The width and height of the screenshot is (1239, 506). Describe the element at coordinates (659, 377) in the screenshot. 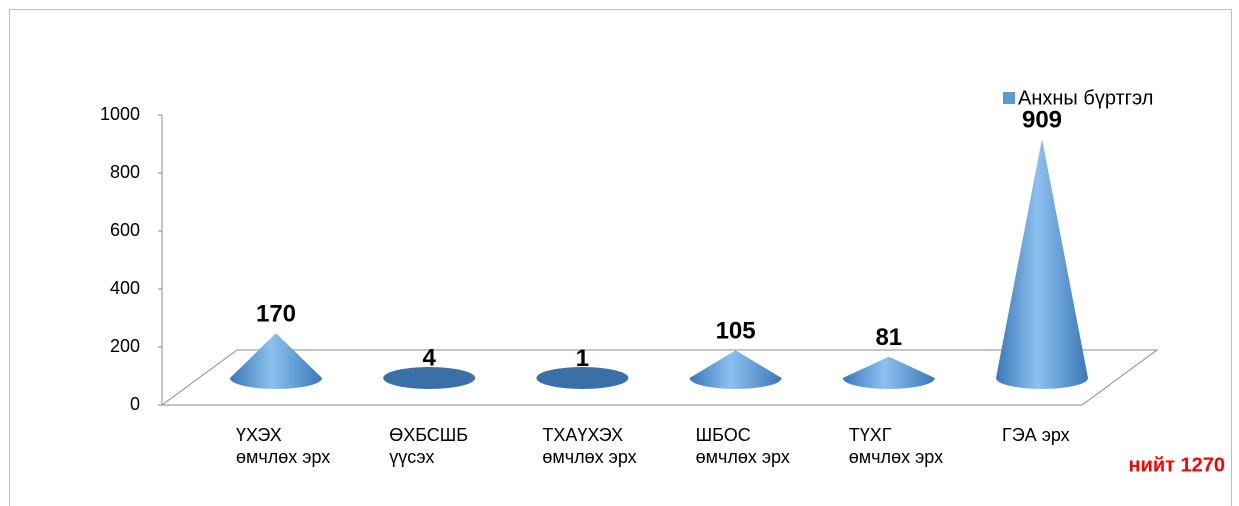

I see `floor` at that location.